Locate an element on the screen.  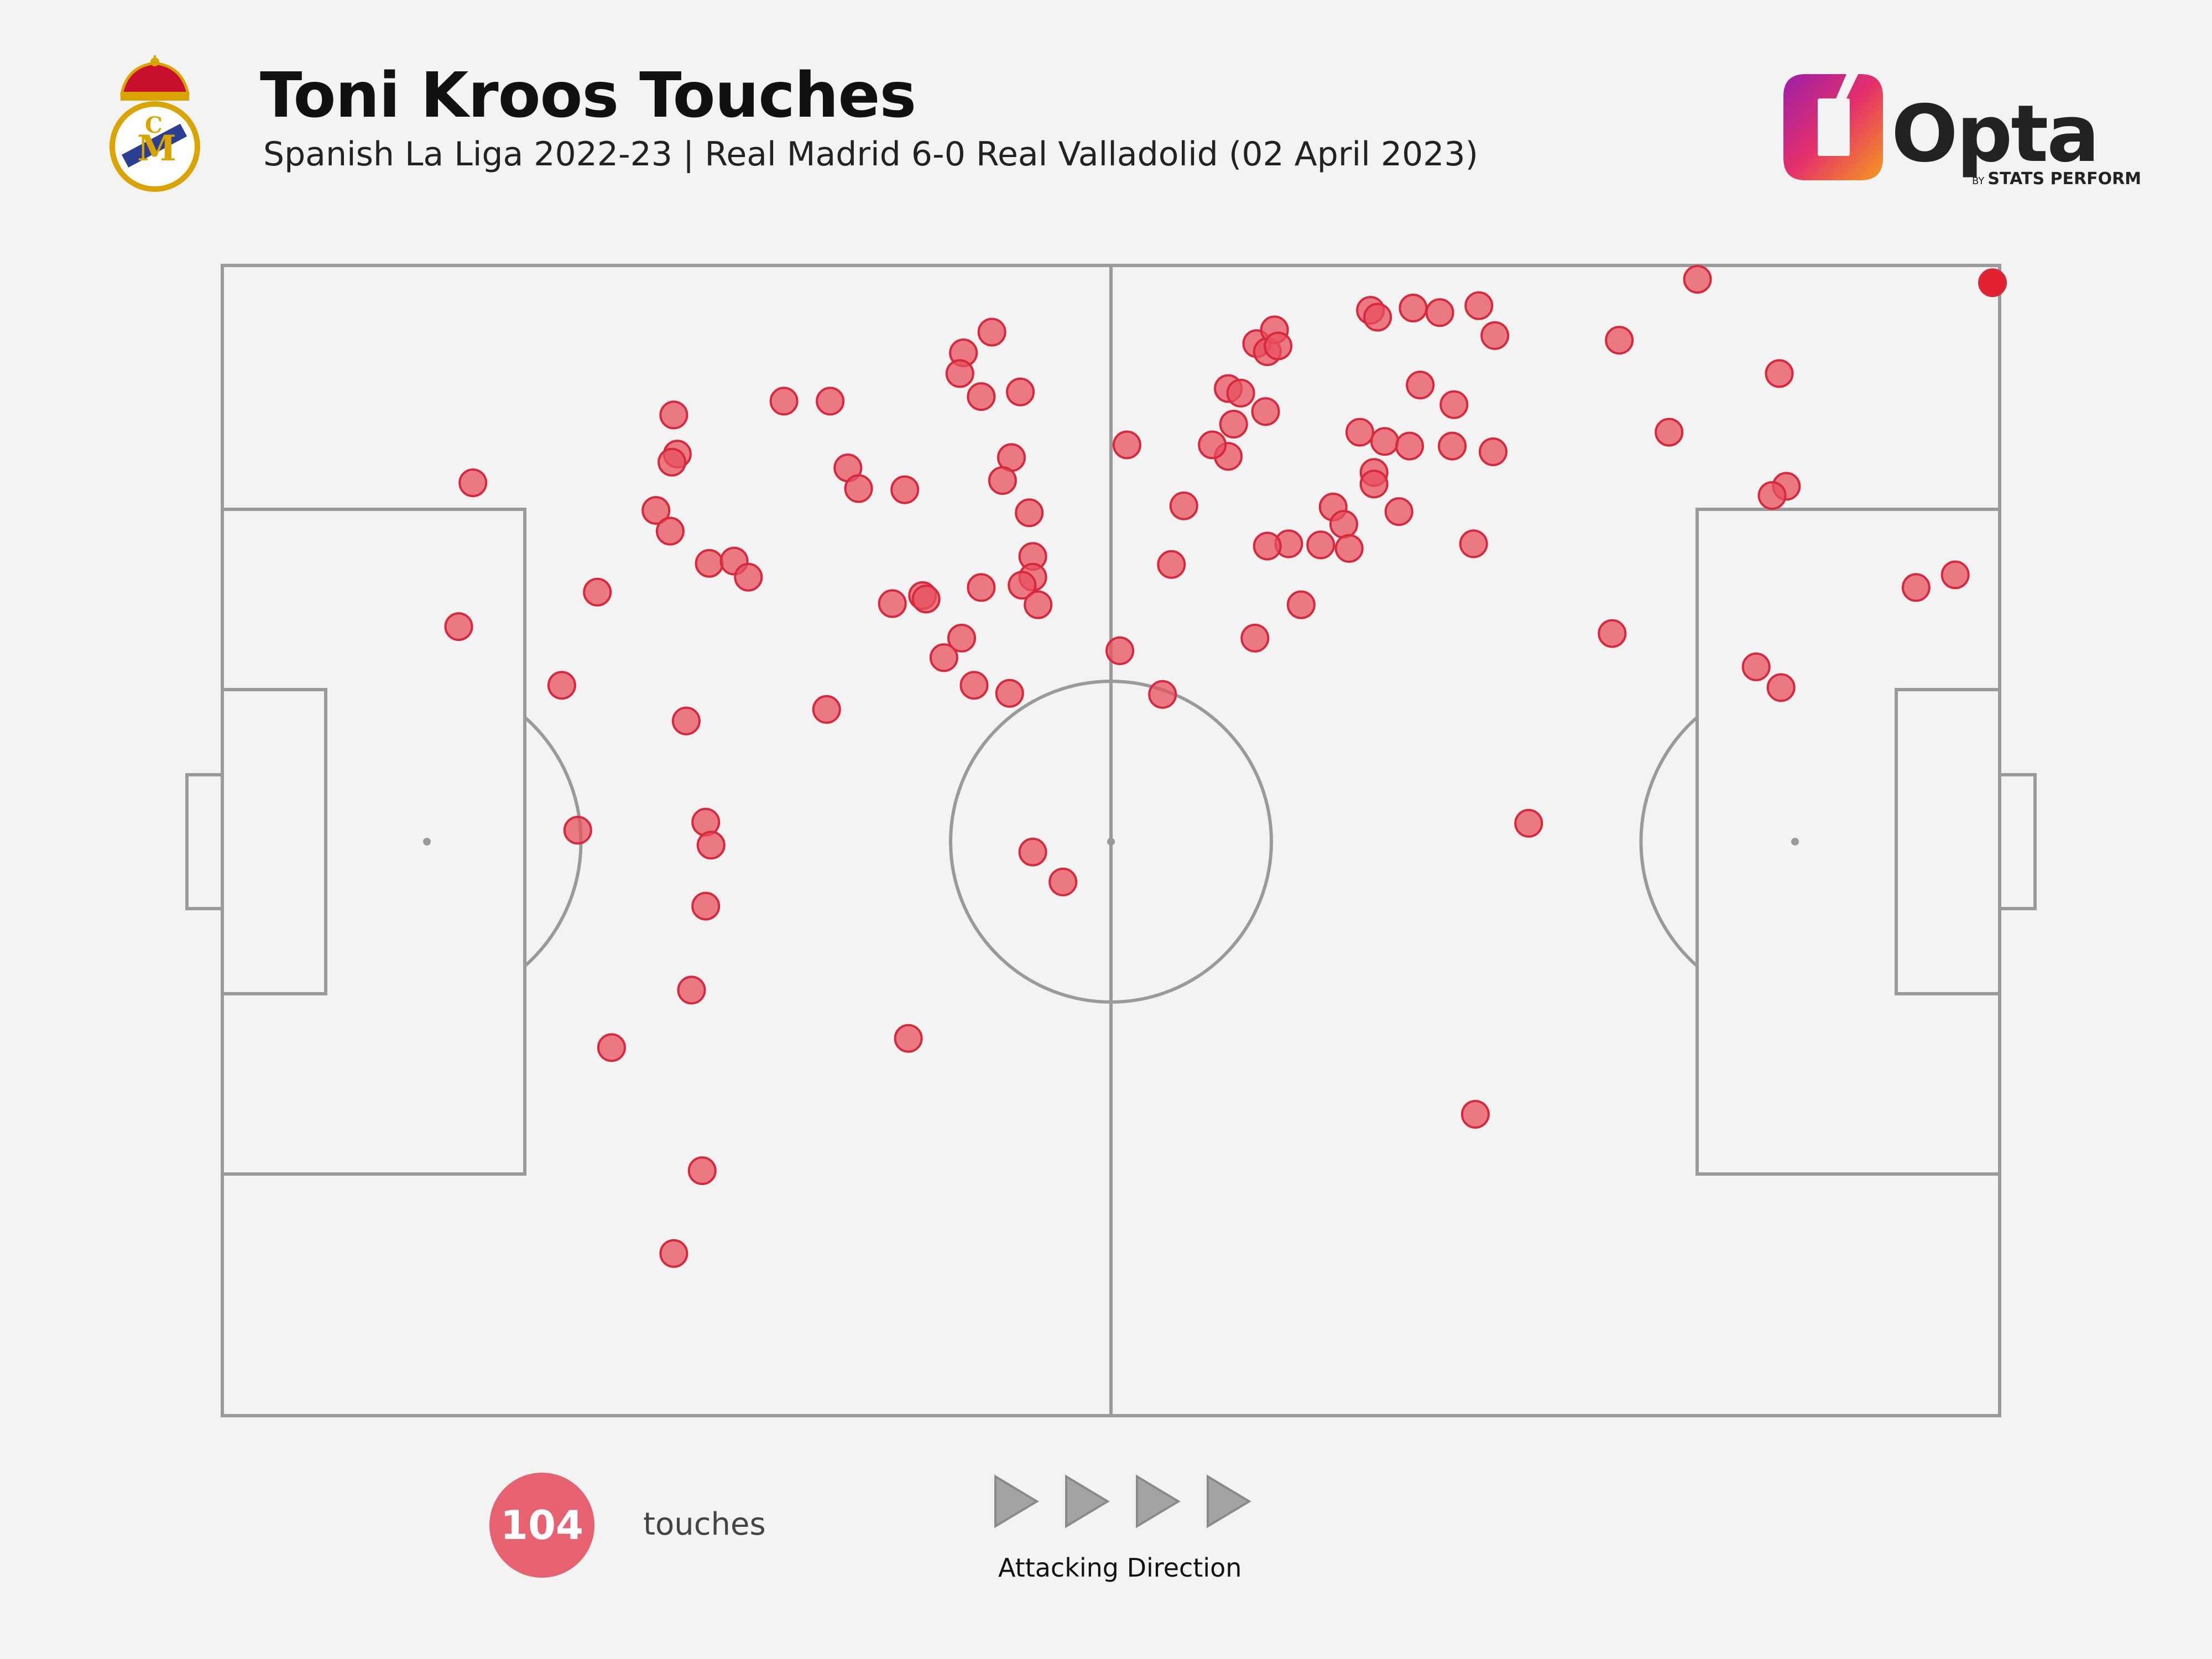
opta-mark-icon is located at coordinates (1833, 123).